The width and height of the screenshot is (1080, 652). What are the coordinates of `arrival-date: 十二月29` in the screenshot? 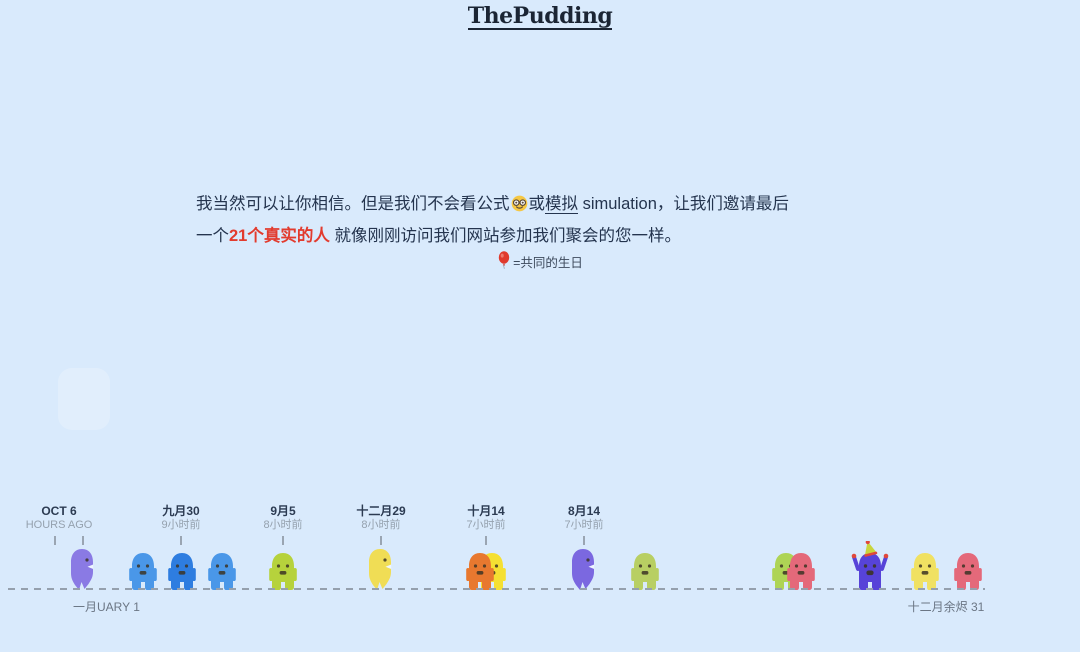 It's located at (381, 511).